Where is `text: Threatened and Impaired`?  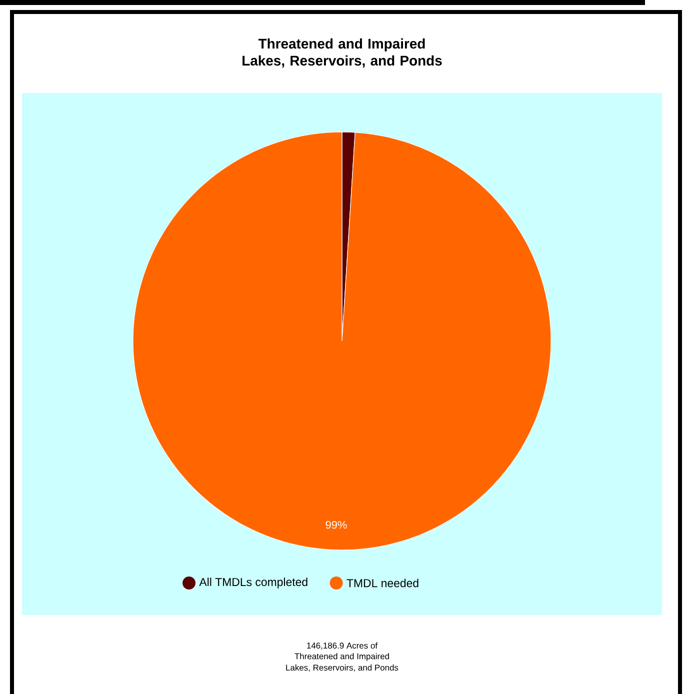 text: Threatened and Impaired is located at coordinates (341, 657).